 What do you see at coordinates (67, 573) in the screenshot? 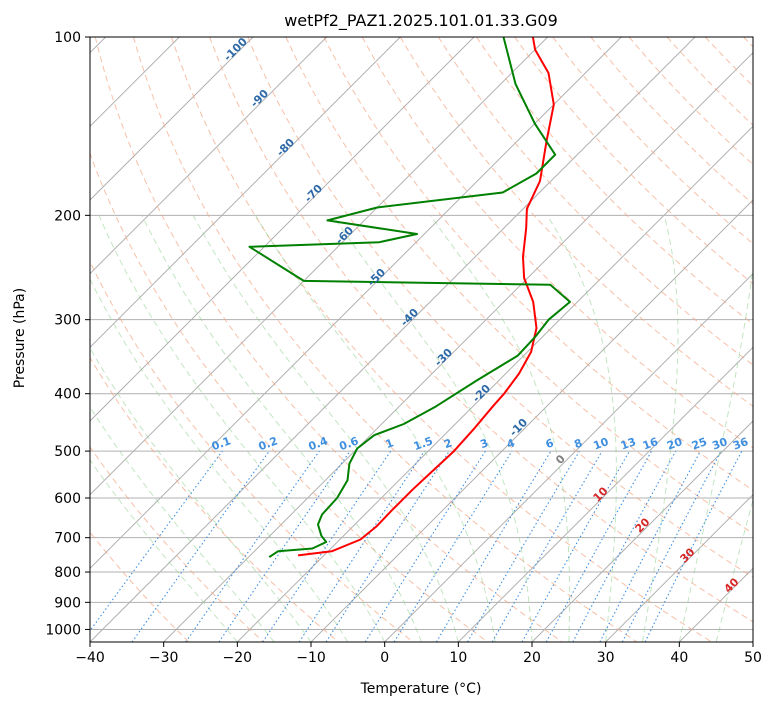
I see `y-tick-label: 800` at bounding box center [67, 573].